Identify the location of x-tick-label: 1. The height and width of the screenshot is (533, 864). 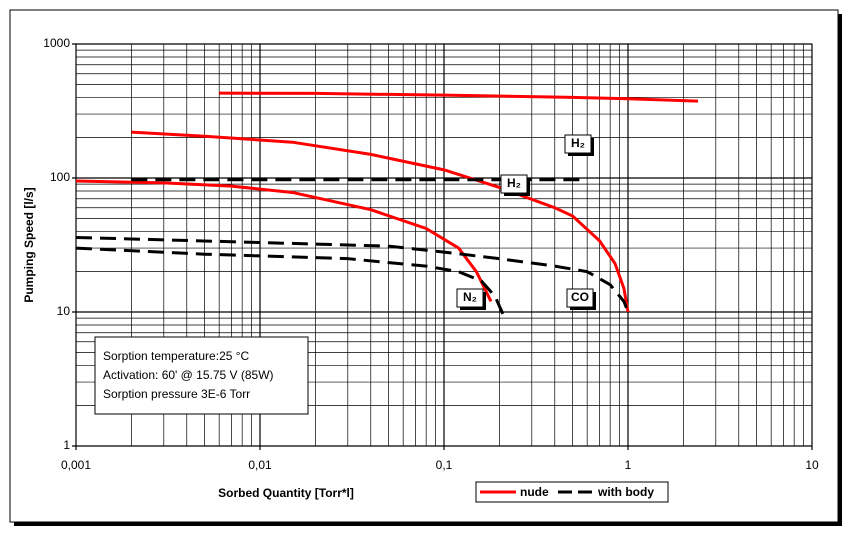
(628, 465).